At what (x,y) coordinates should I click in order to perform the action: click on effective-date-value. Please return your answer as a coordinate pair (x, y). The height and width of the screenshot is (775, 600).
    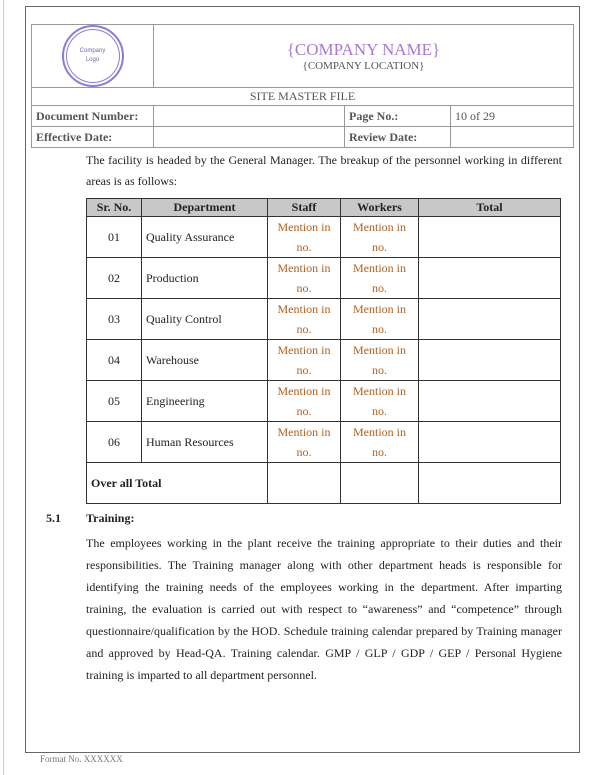
    Looking at the image, I should click on (249, 137).